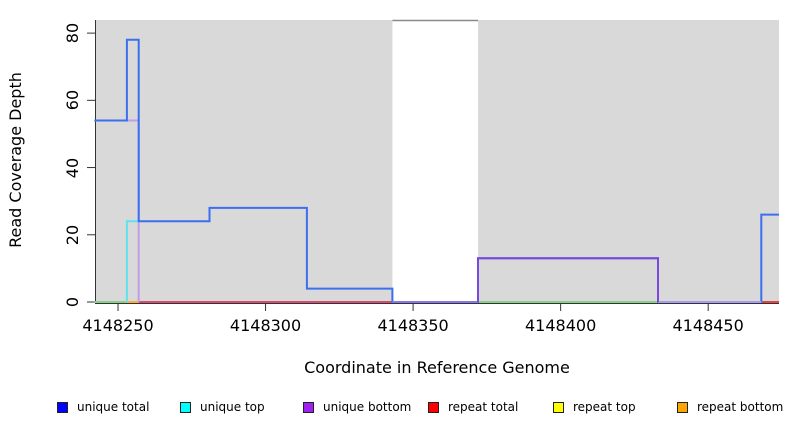  What do you see at coordinates (435, 161) in the screenshot?
I see `coverage-gap-band` at bounding box center [435, 161].